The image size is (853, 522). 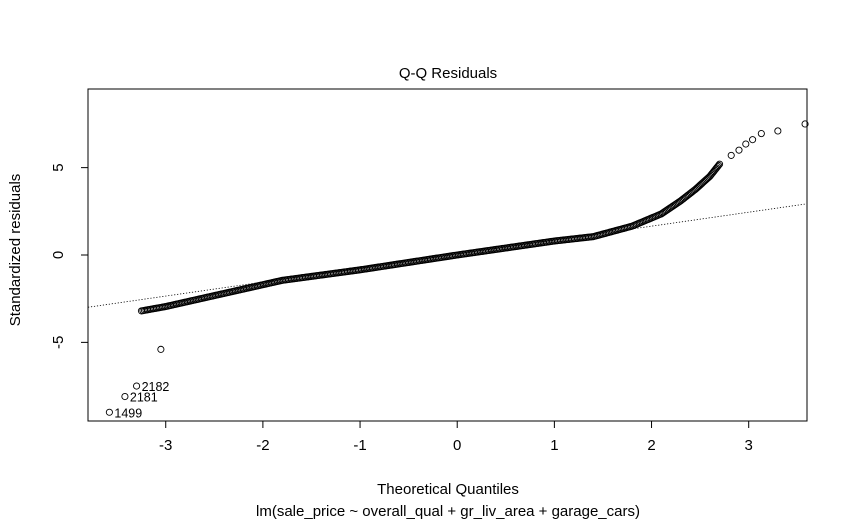 I want to click on y-axis-label: Standardized residuals, so click(x=15, y=250).